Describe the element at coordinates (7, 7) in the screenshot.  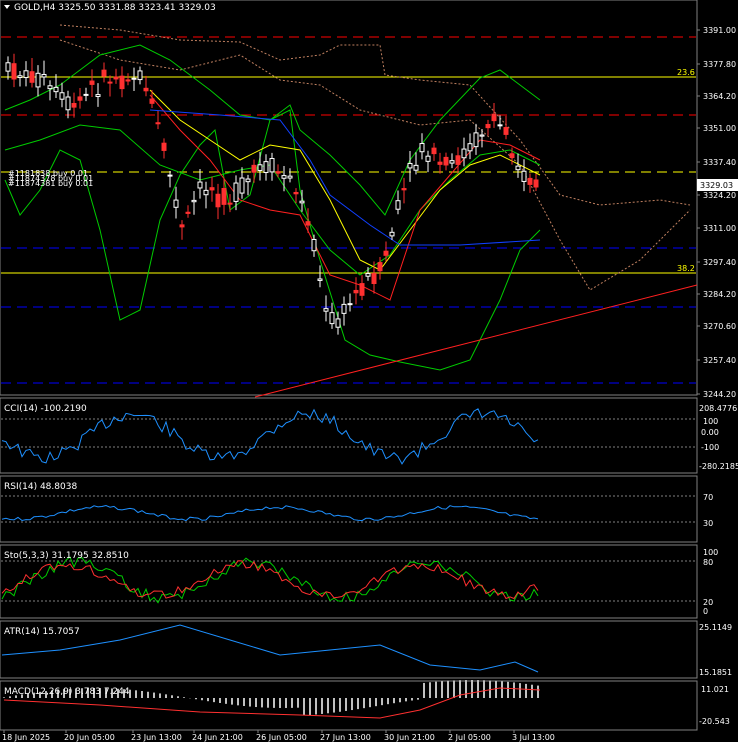
I see `collapse-arrow-icon` at that location.